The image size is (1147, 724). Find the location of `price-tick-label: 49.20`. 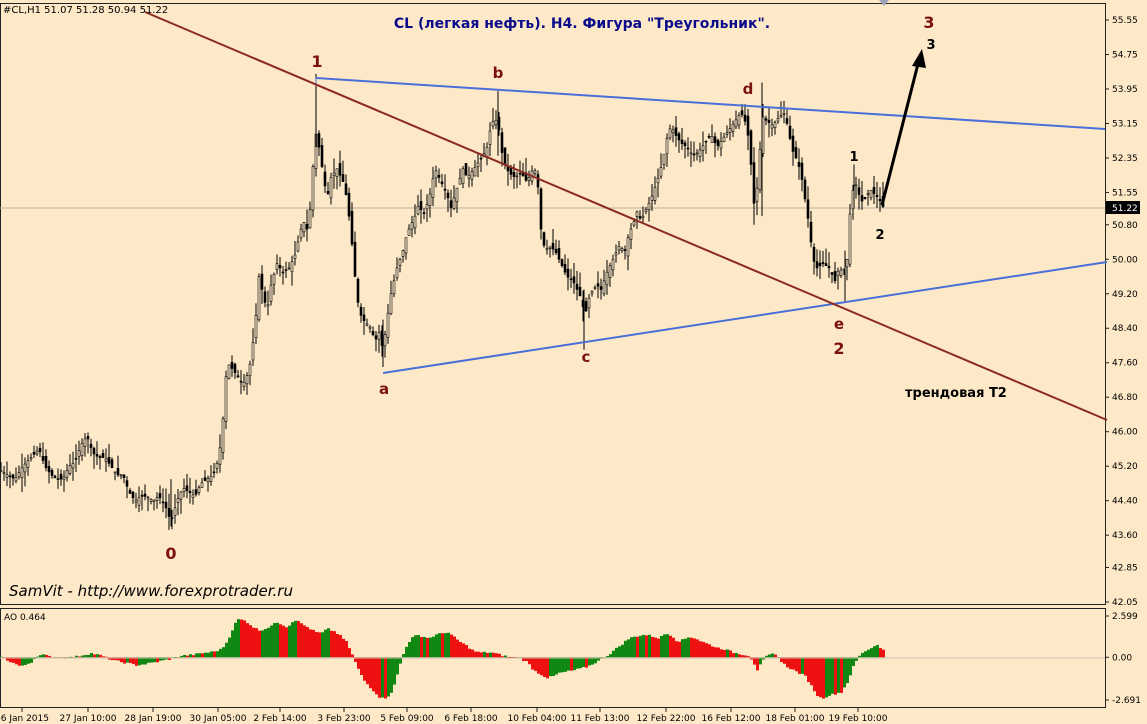

price-tick-label: 49.20 is located at coordinates (1125, 295).